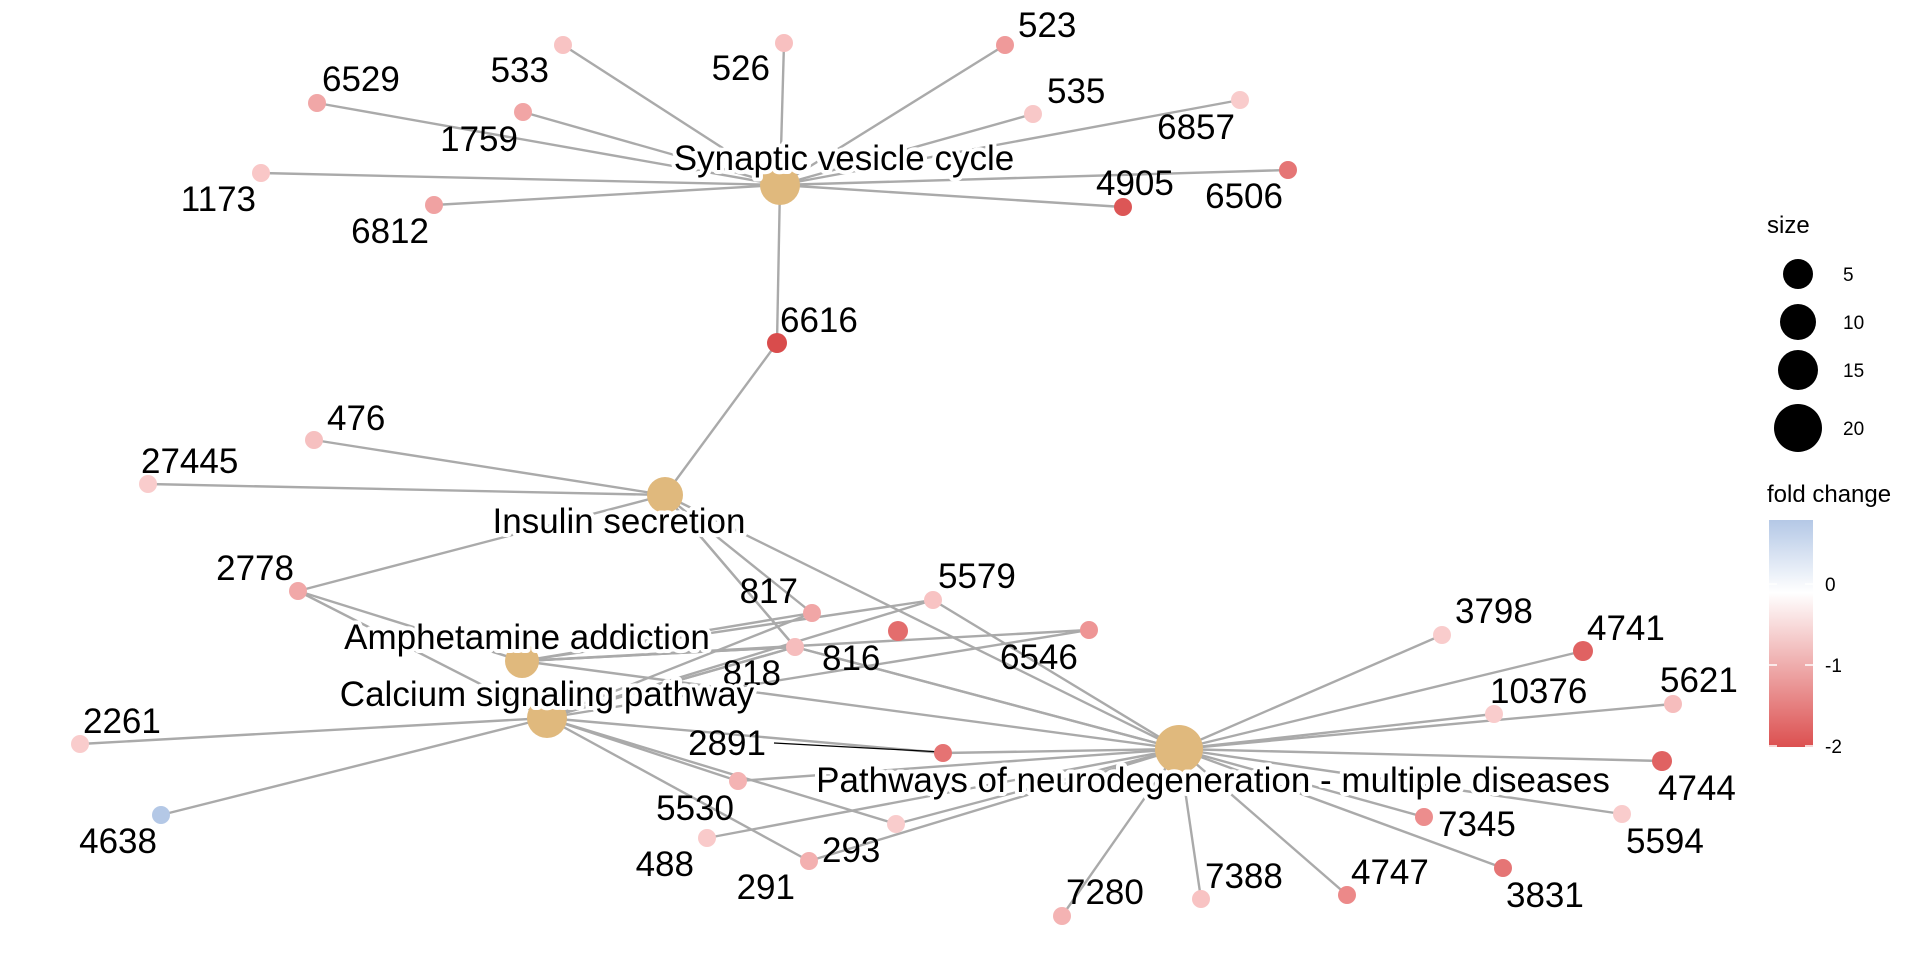 The width and height of the screenshot is (1920, 960). What do you see at coordinates (741, 68) in the screenshot?
I see `gene-label-526: 526` at bounding box center [741, 68].